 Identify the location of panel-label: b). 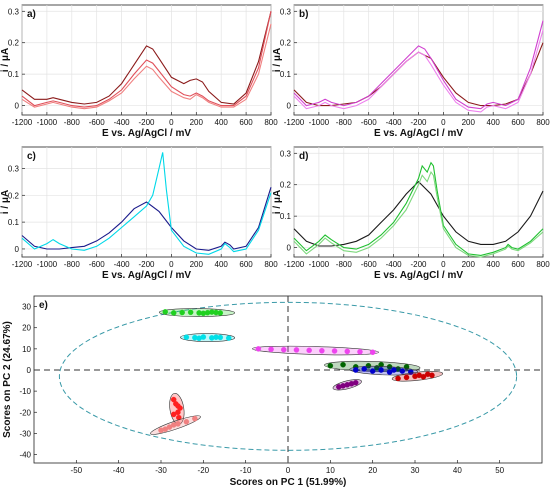
(303, 14).